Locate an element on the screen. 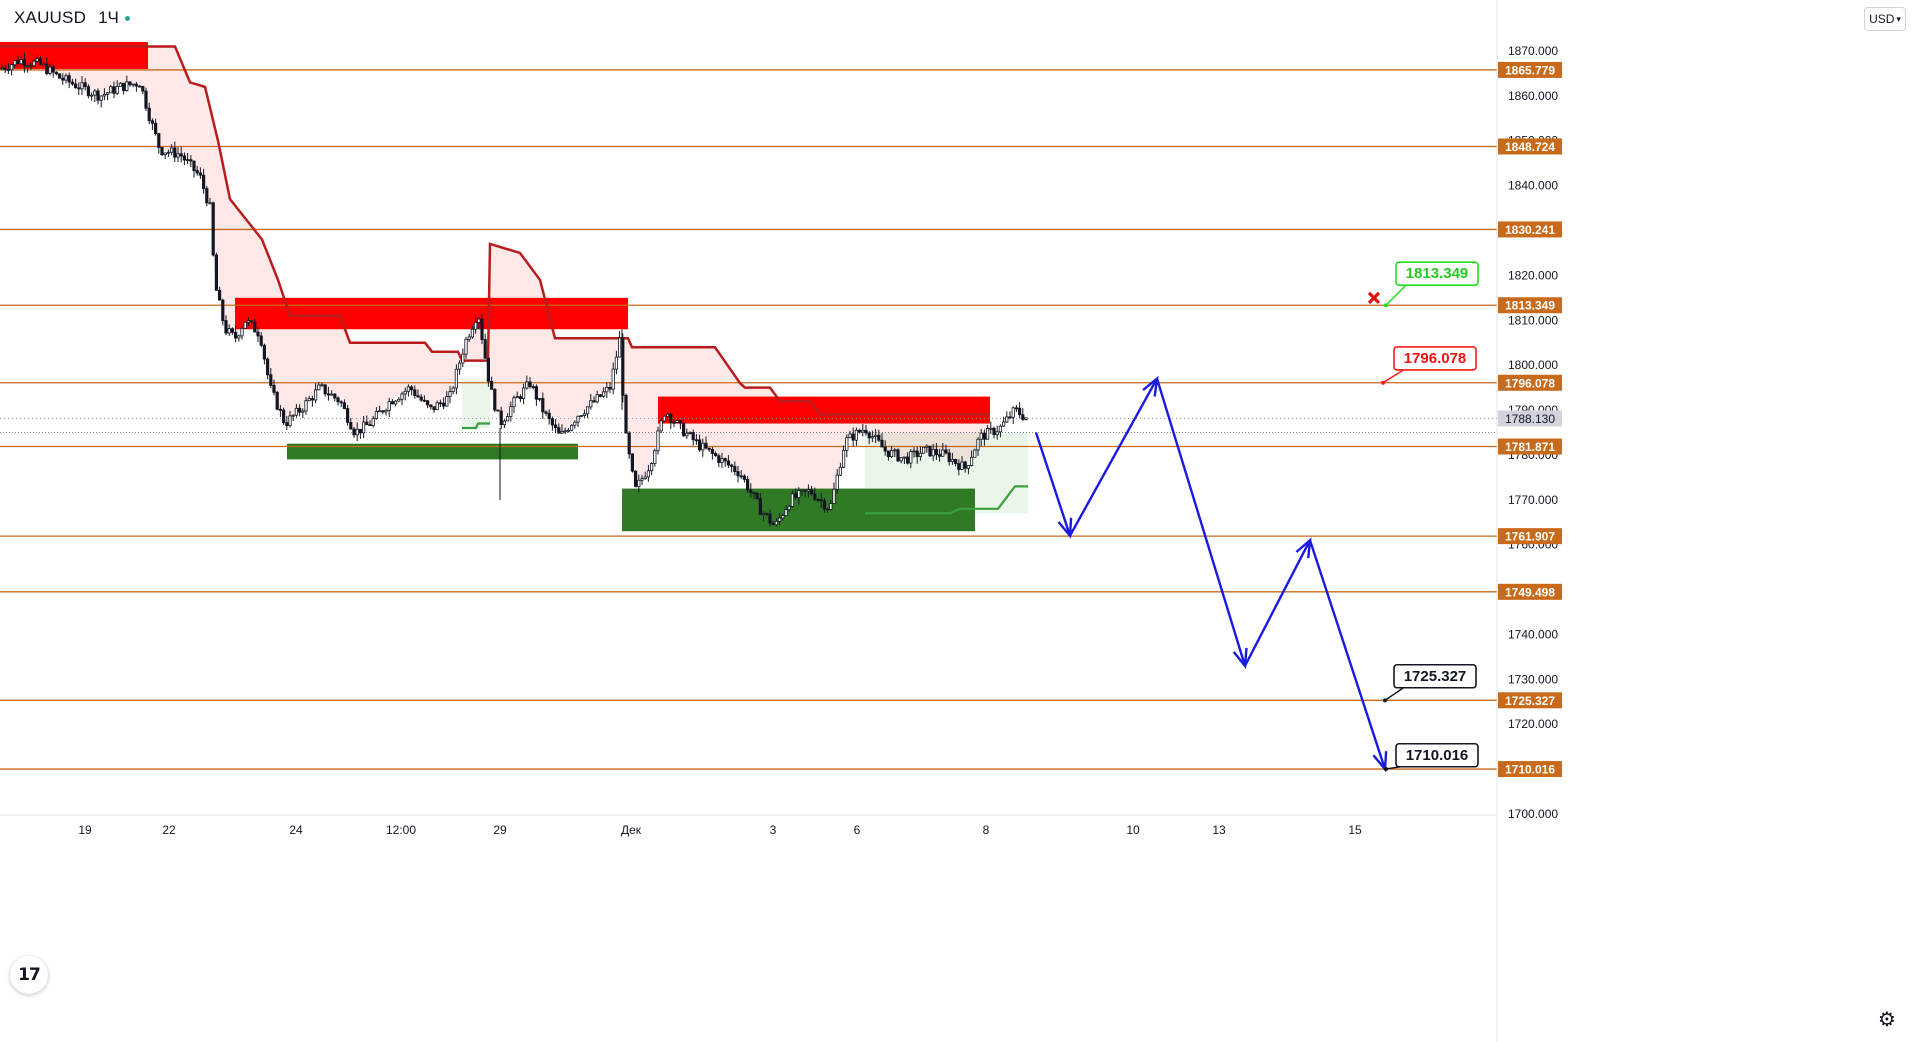  y-tick-label: 1770.000 is located at coordinates (1533, 500).